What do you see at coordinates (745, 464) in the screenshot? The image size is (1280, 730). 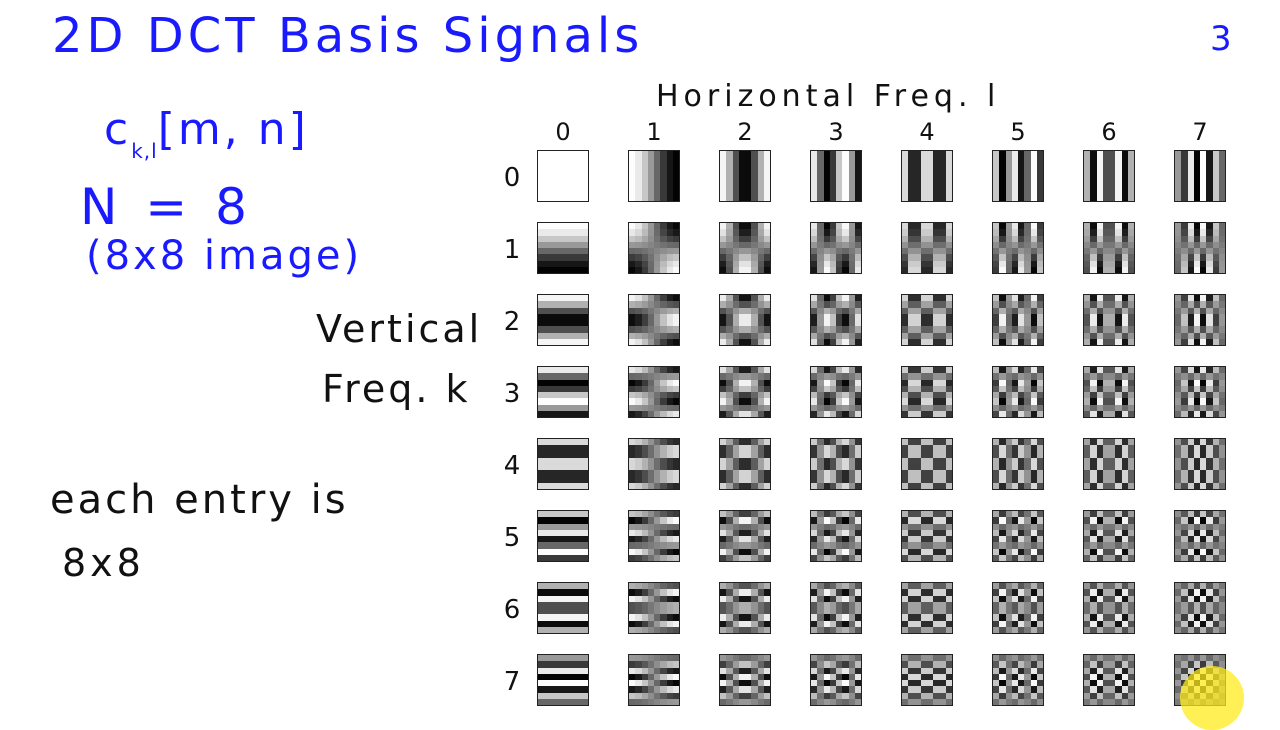 I see `basis-tile` at bounding box center [745, 464].